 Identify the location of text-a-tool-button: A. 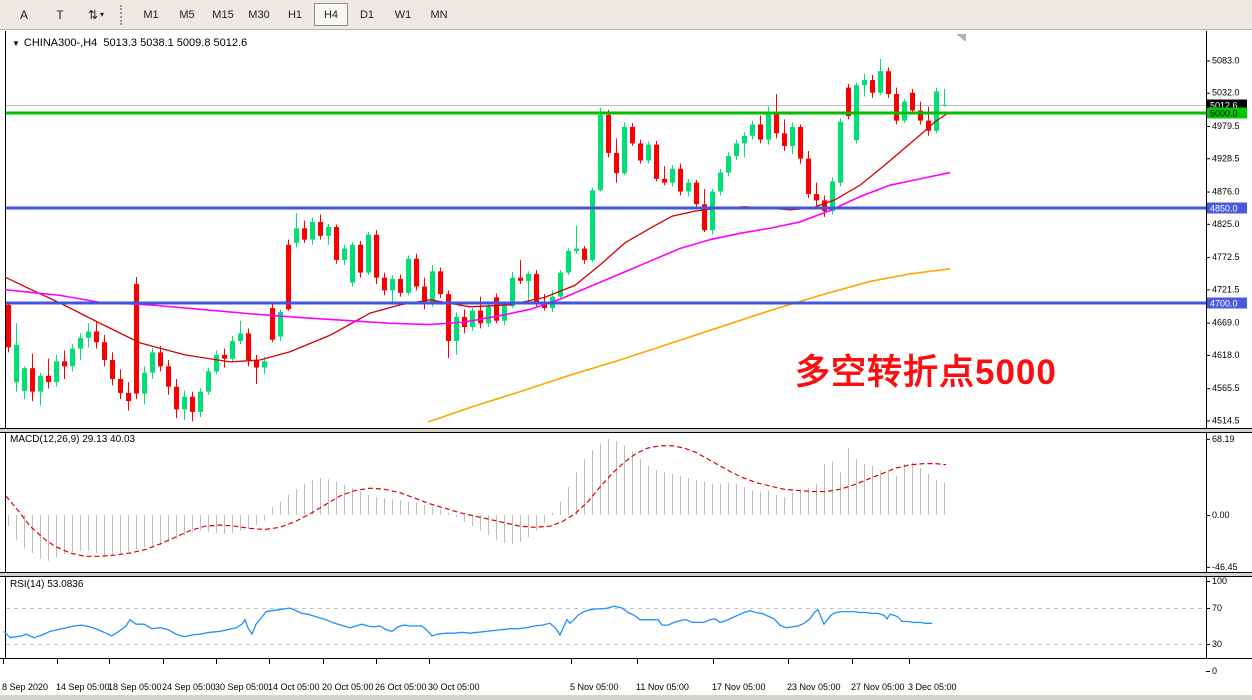
(24, 14).